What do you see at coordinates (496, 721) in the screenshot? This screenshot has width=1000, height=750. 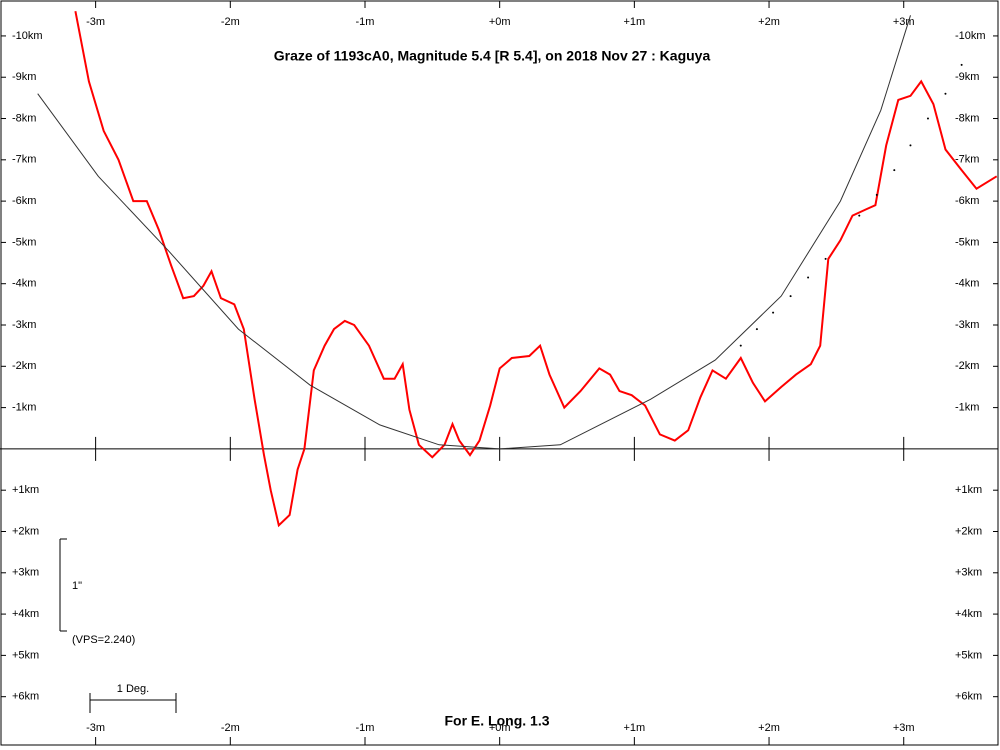 I see `footer: For E. Long. 1.3` at bounding box center [496, 721].